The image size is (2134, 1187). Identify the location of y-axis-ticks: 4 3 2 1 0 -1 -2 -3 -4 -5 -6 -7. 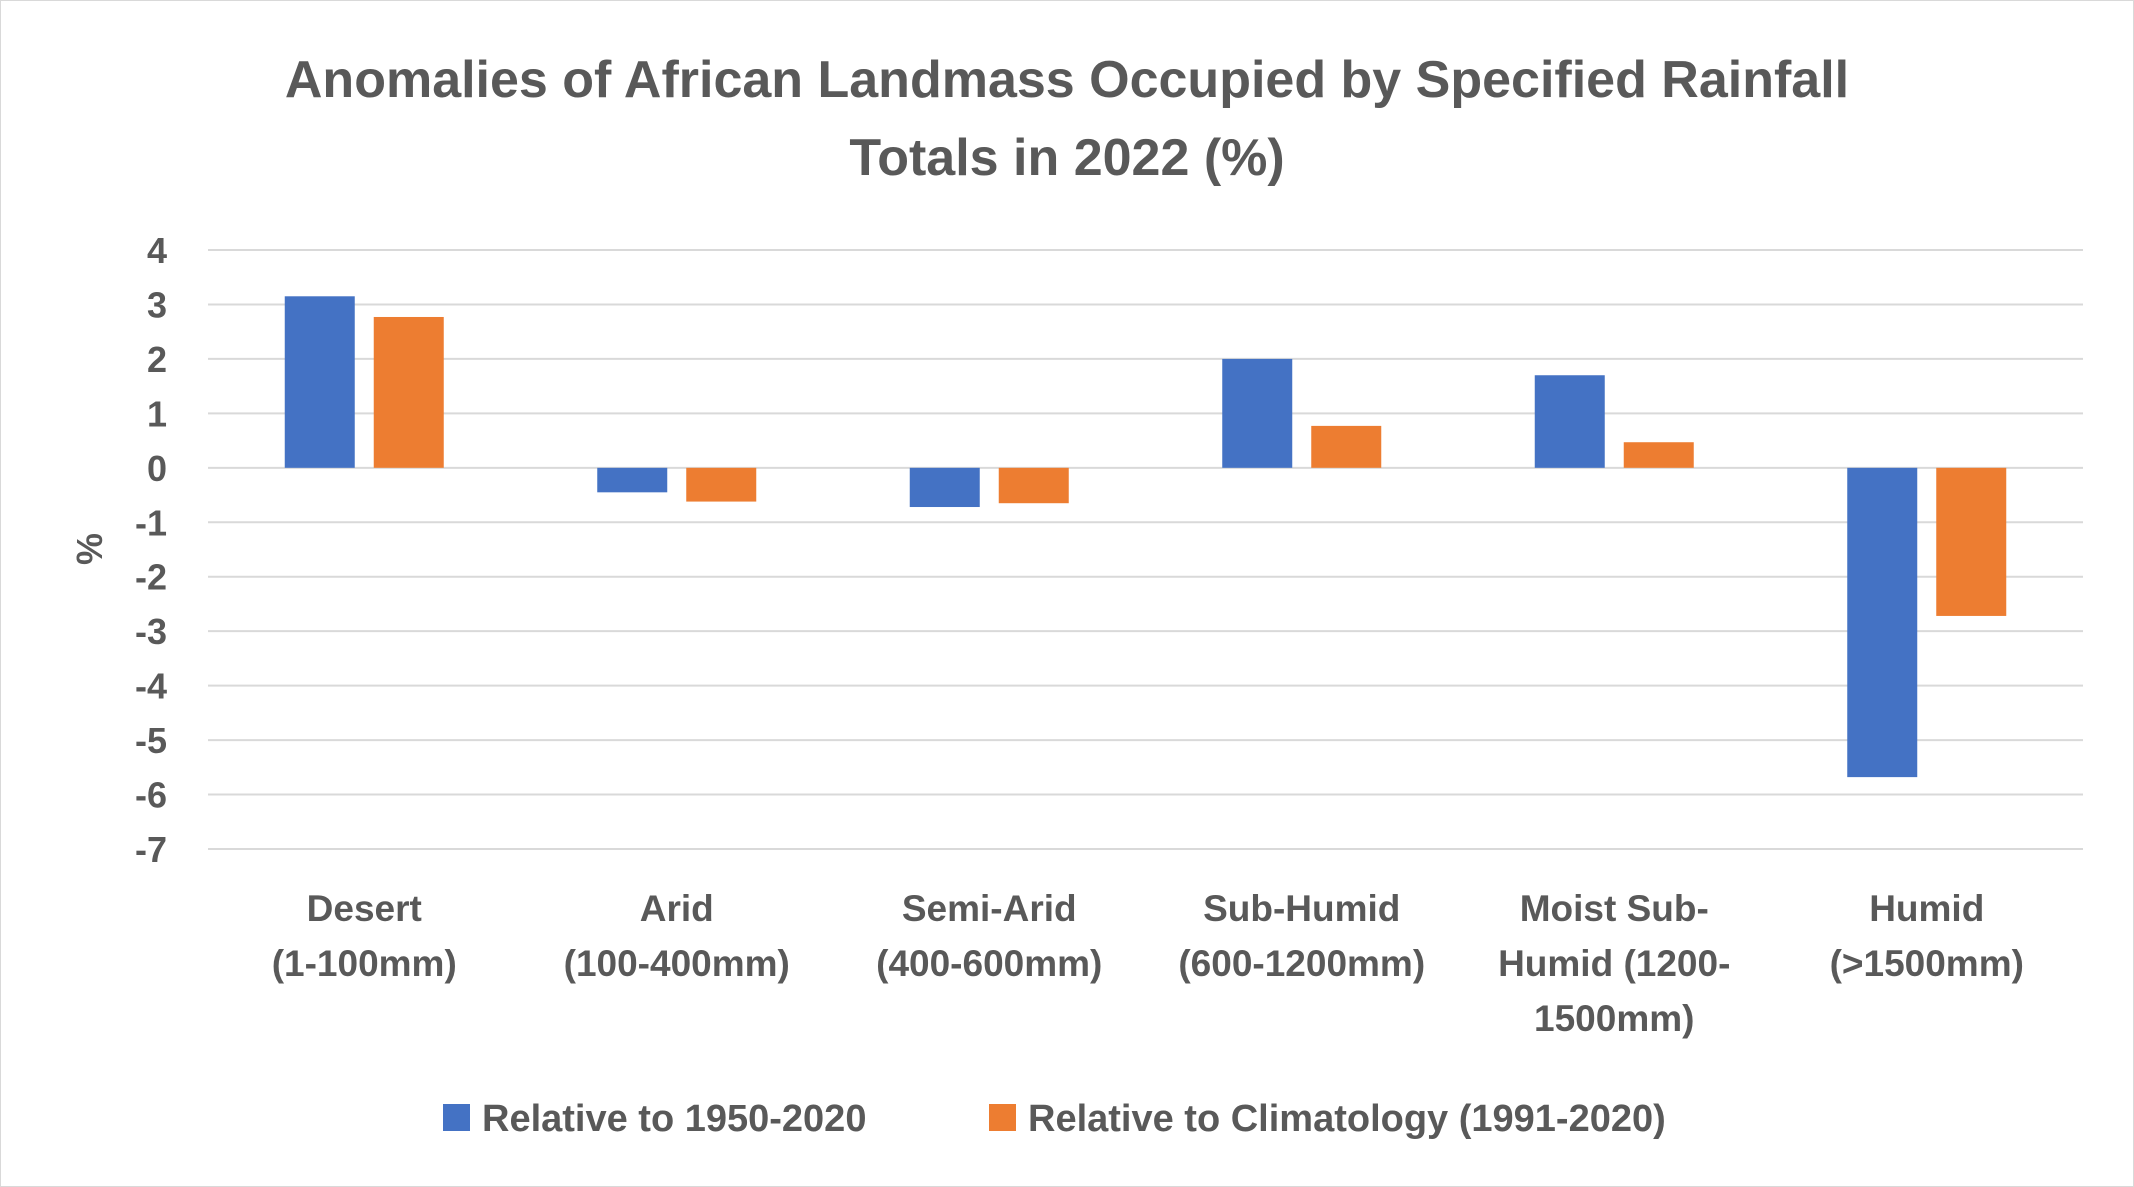
(151, 550).